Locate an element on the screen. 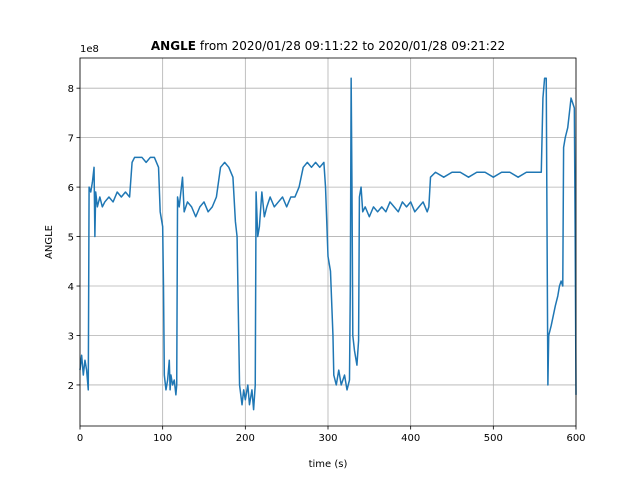 The image size is (640, 480). x-tick-label: 100 is located at coordinates (162, 438).